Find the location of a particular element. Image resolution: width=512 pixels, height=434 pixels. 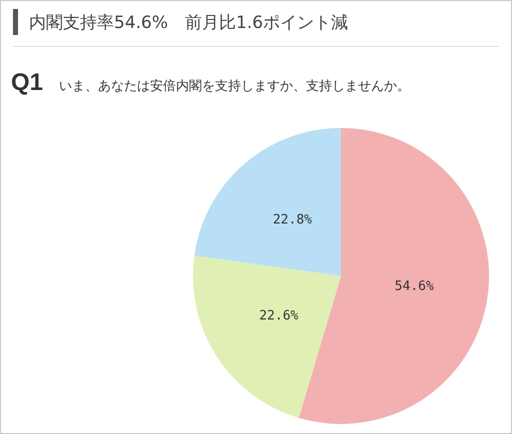

data-label: 54.6% is located at coordinates (414, 286).